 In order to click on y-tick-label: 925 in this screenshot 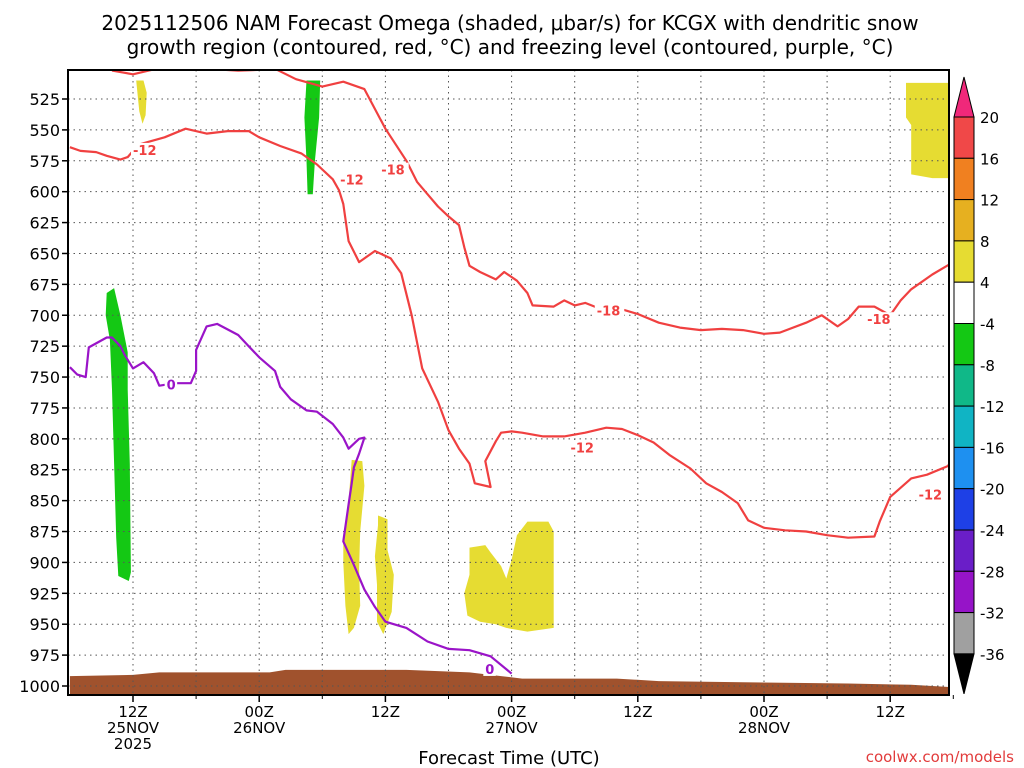, I will do `click(44, 593)`.